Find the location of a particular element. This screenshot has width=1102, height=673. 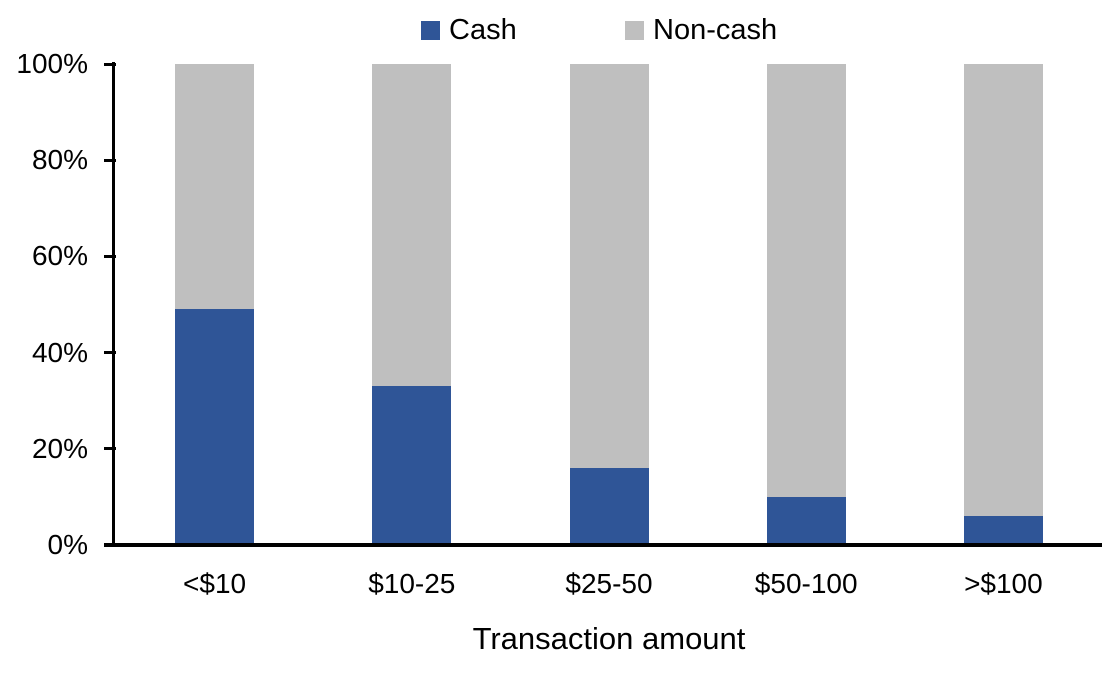

legend-item-non-cash: Non-cash is located at coordinates (701, 30).